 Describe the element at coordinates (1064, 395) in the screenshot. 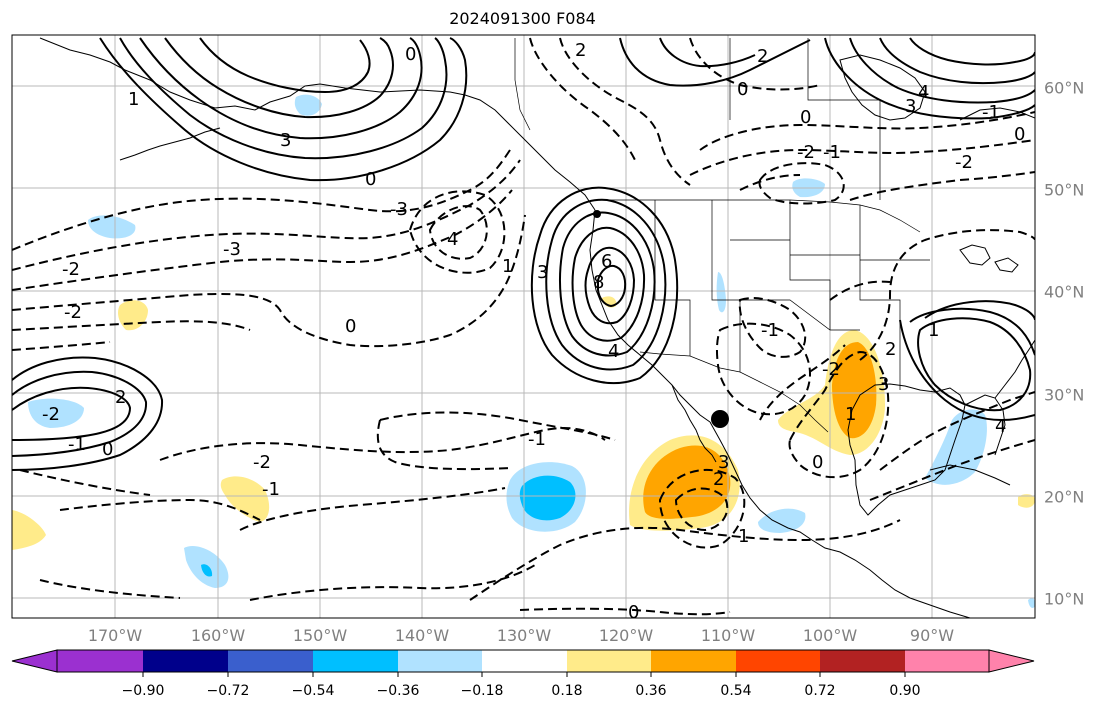

I see `lat-label: 30°N` at that location.